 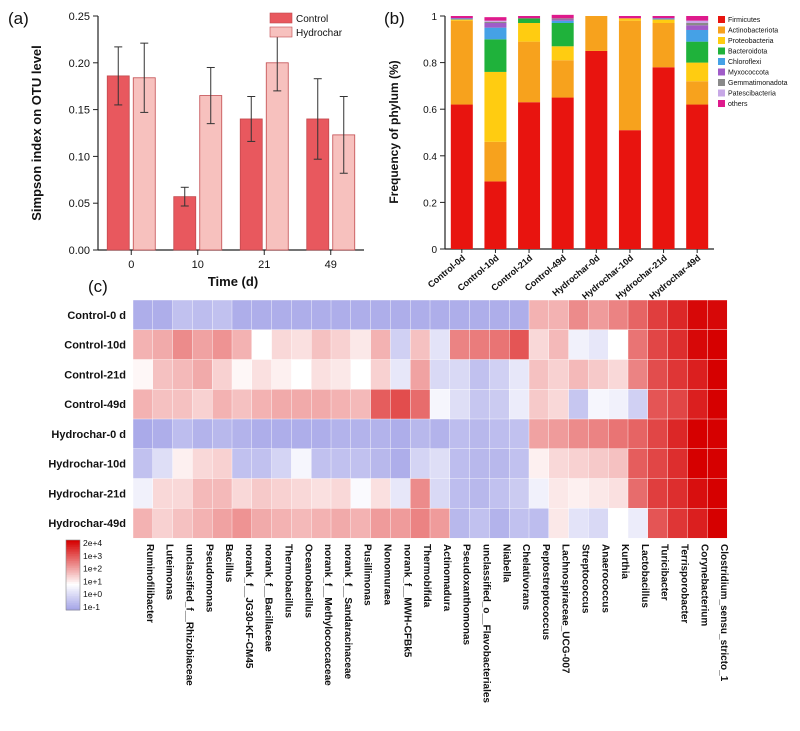 What do you see at coordinates (281, 32) in the screenshot?
I see `legend-swatch-hydrochar` at bounding box center [281, 32].